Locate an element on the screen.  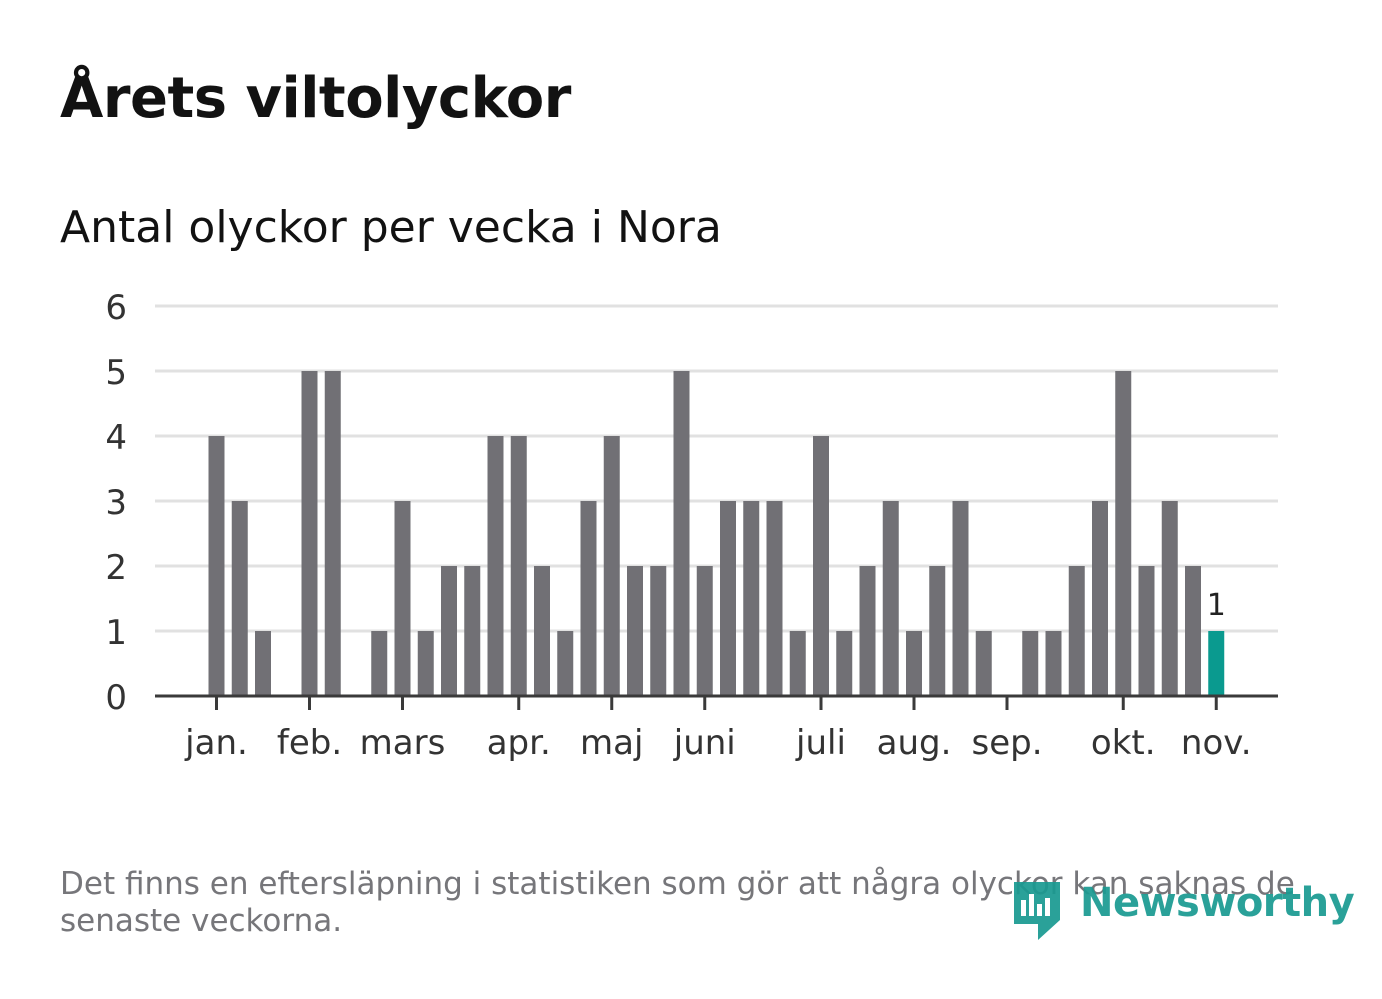
x-tick-label: nov. is located at coordinates (1216, 743).